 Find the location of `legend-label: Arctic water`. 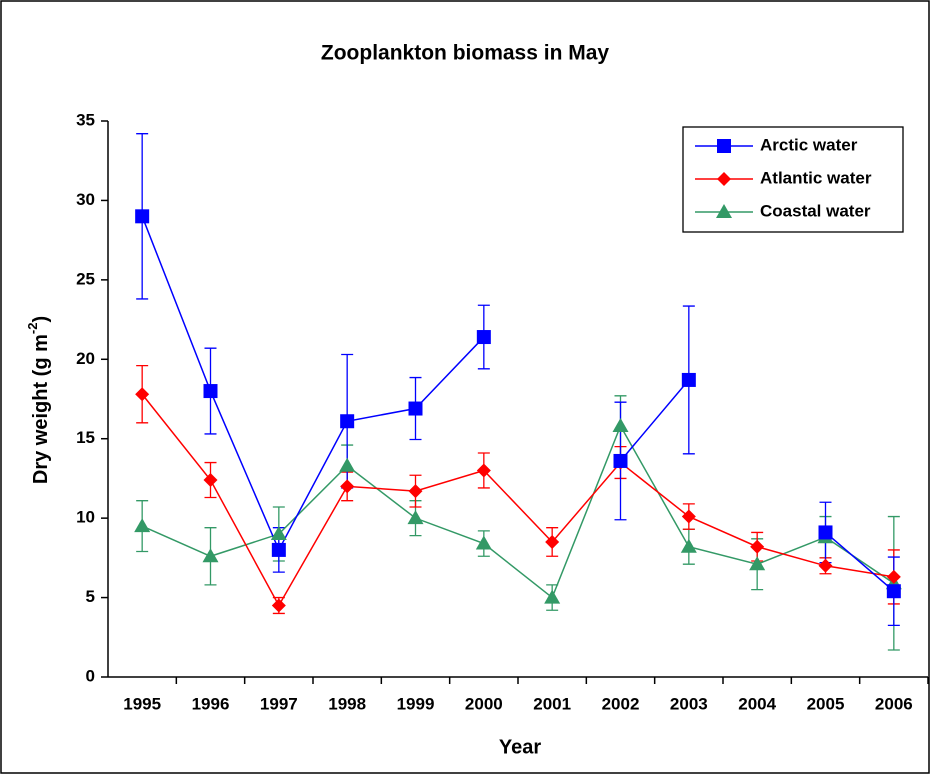

legend-label: Arctic water is located at coordinates (809, 144).